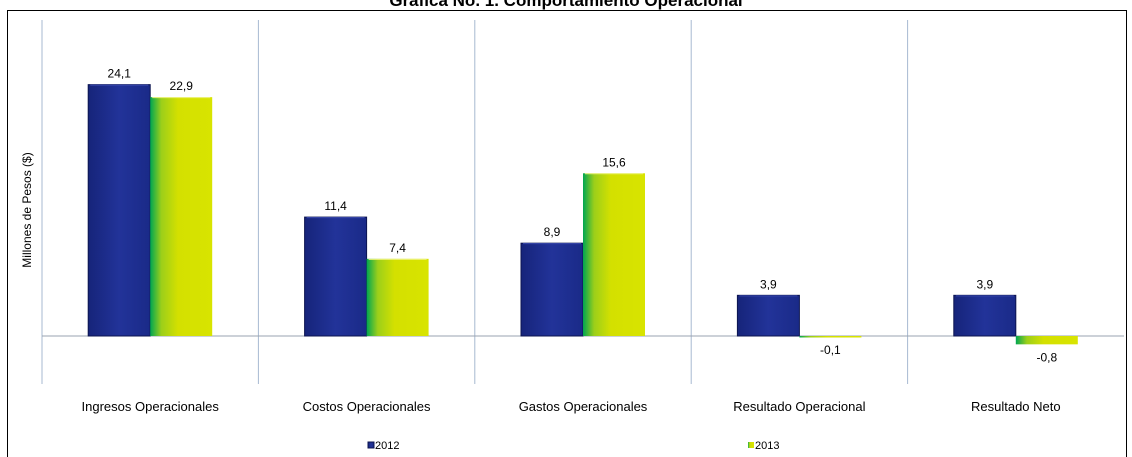 This screenshot has height=457, width=1132. Describe the element at coordinates (1046, 357) in the screenshot. I see `data-label: -0,8` at that location.